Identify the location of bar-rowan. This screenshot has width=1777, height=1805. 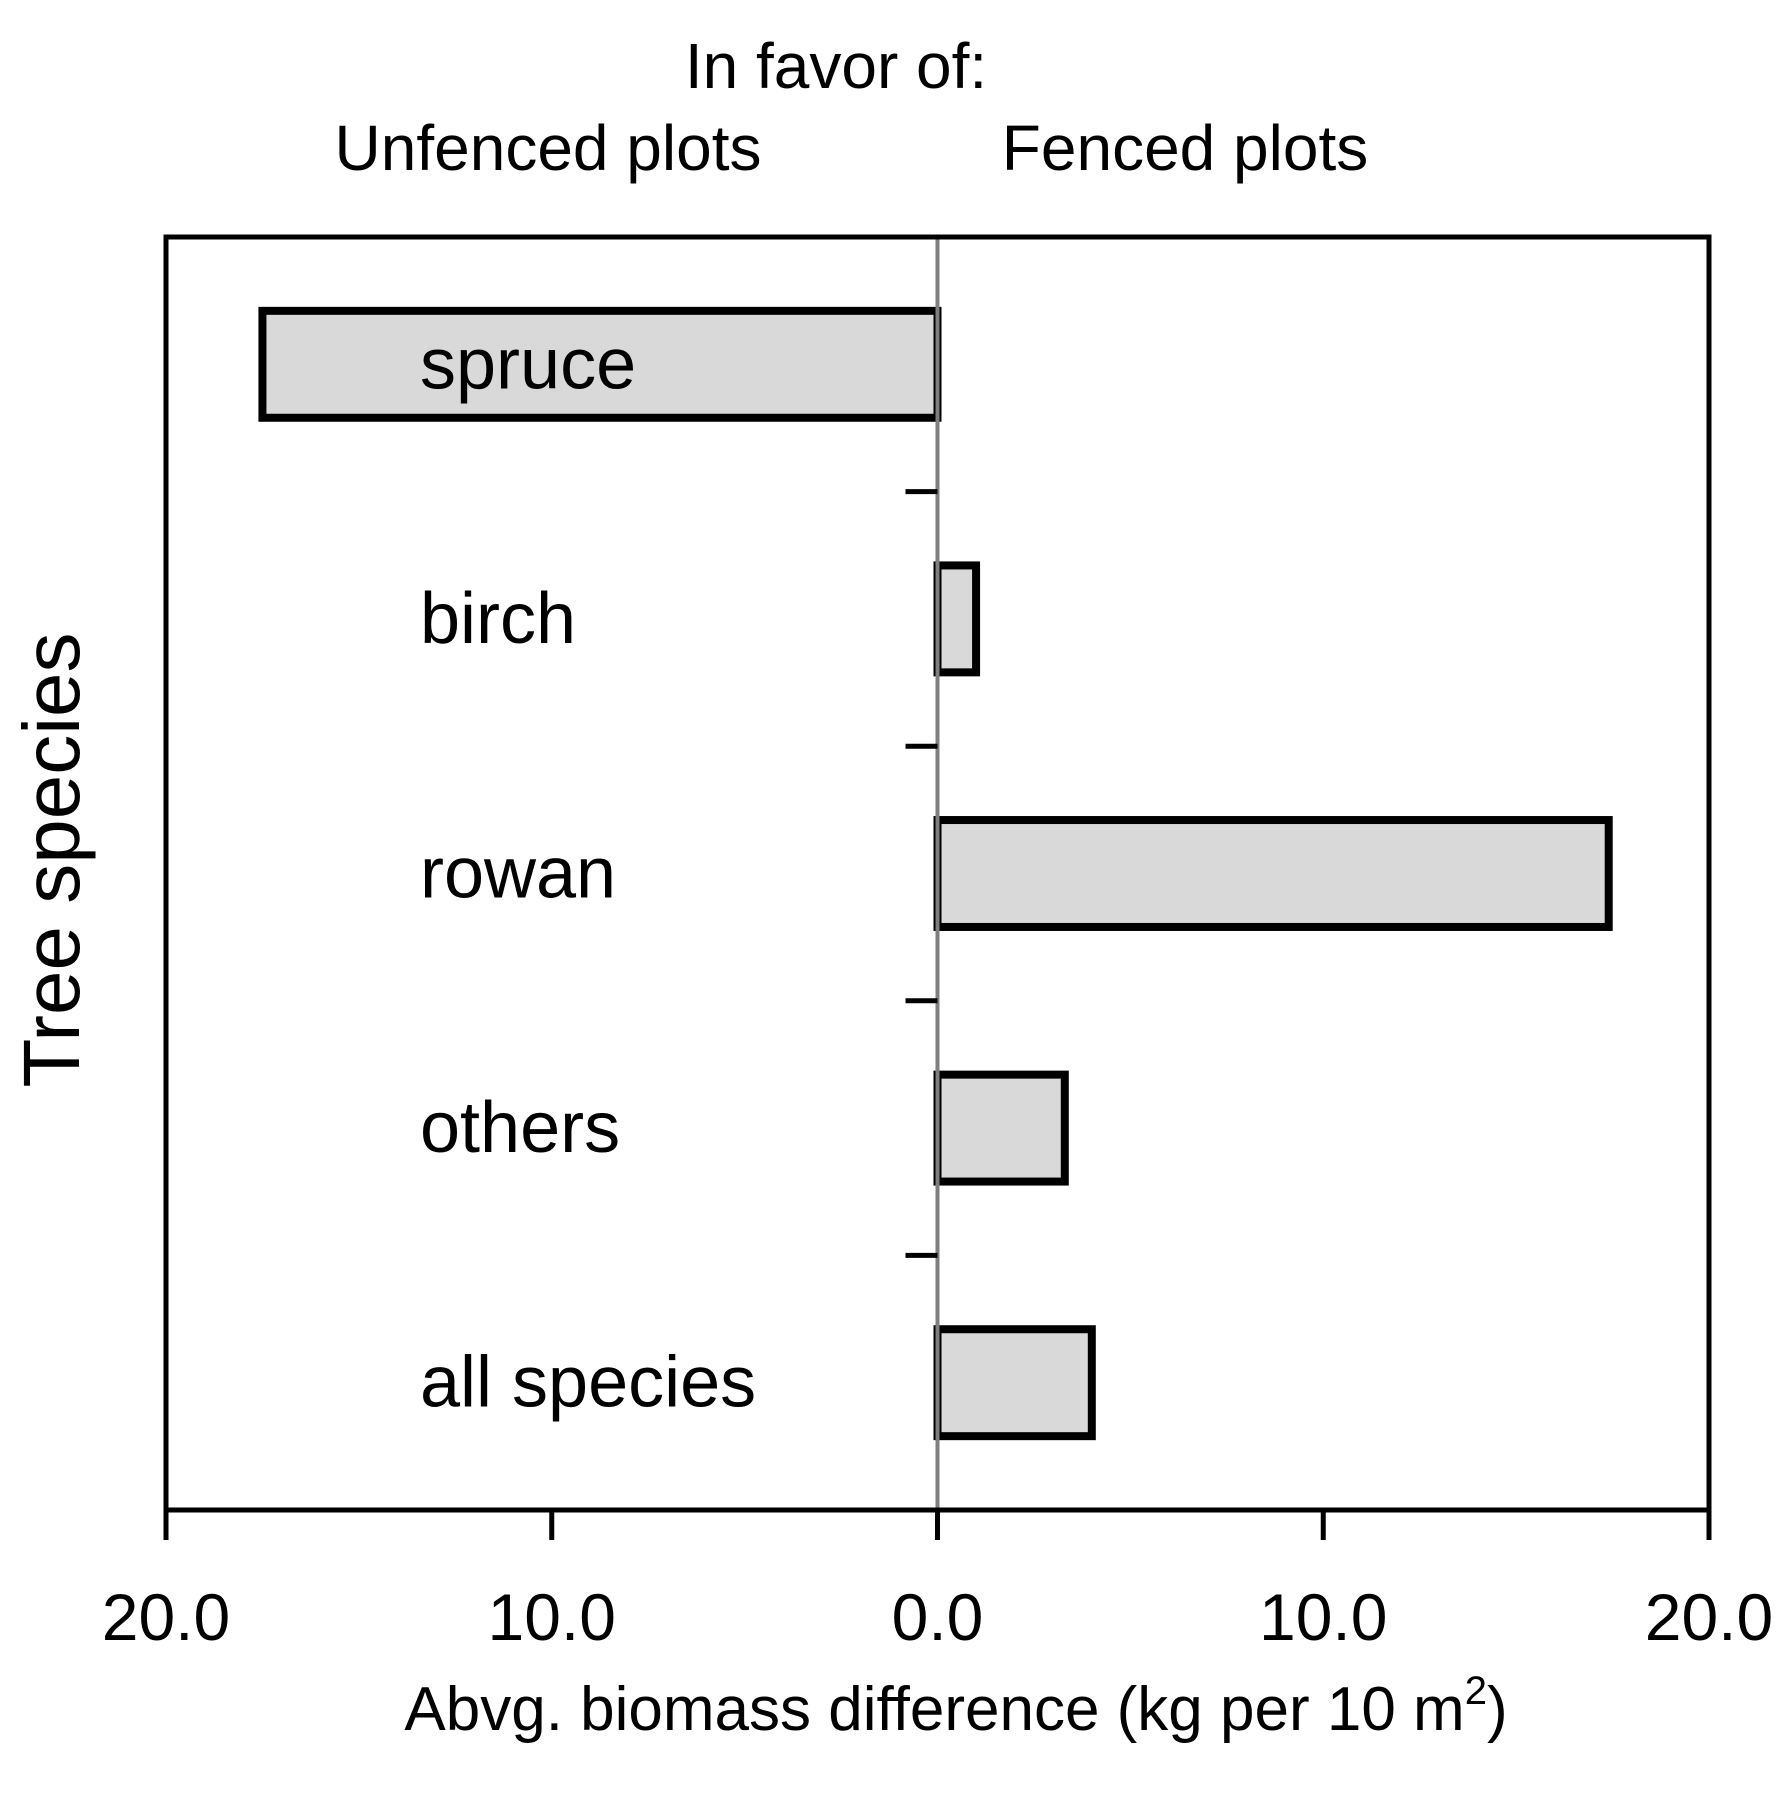
(1273, 873).